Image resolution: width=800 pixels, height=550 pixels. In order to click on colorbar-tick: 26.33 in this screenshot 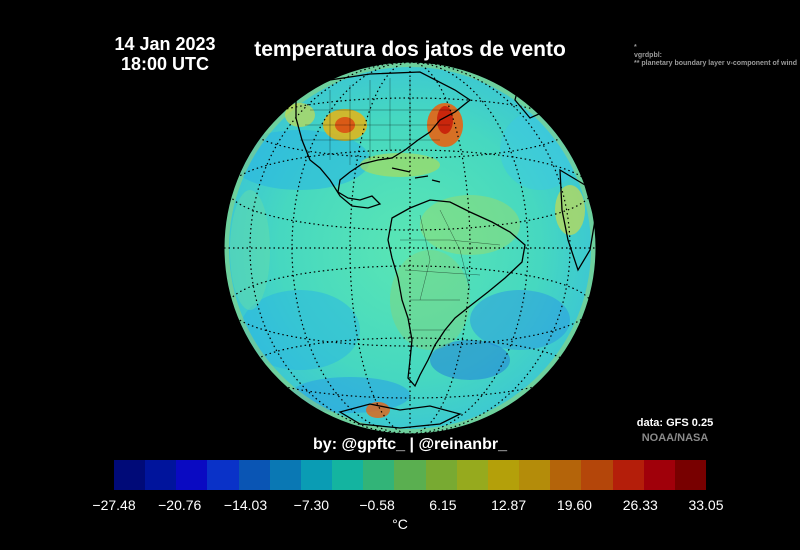, I will do `click(640, 505)`.